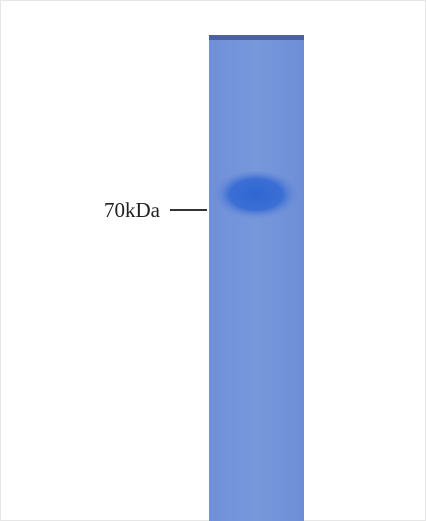 Image resolution: width=426 pixels, height=521 pixels. I want to click on protein-band, so click(256, 197).